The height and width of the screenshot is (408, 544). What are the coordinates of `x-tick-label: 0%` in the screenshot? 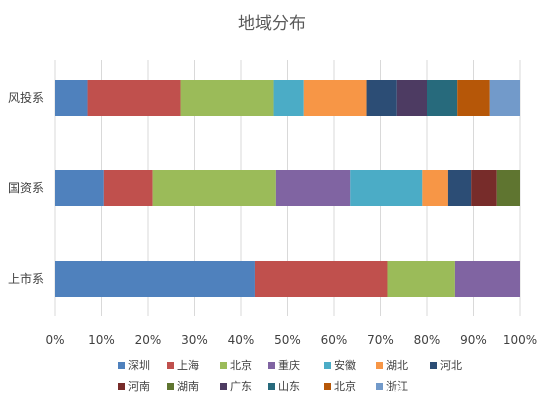 It's located at (54, 340).